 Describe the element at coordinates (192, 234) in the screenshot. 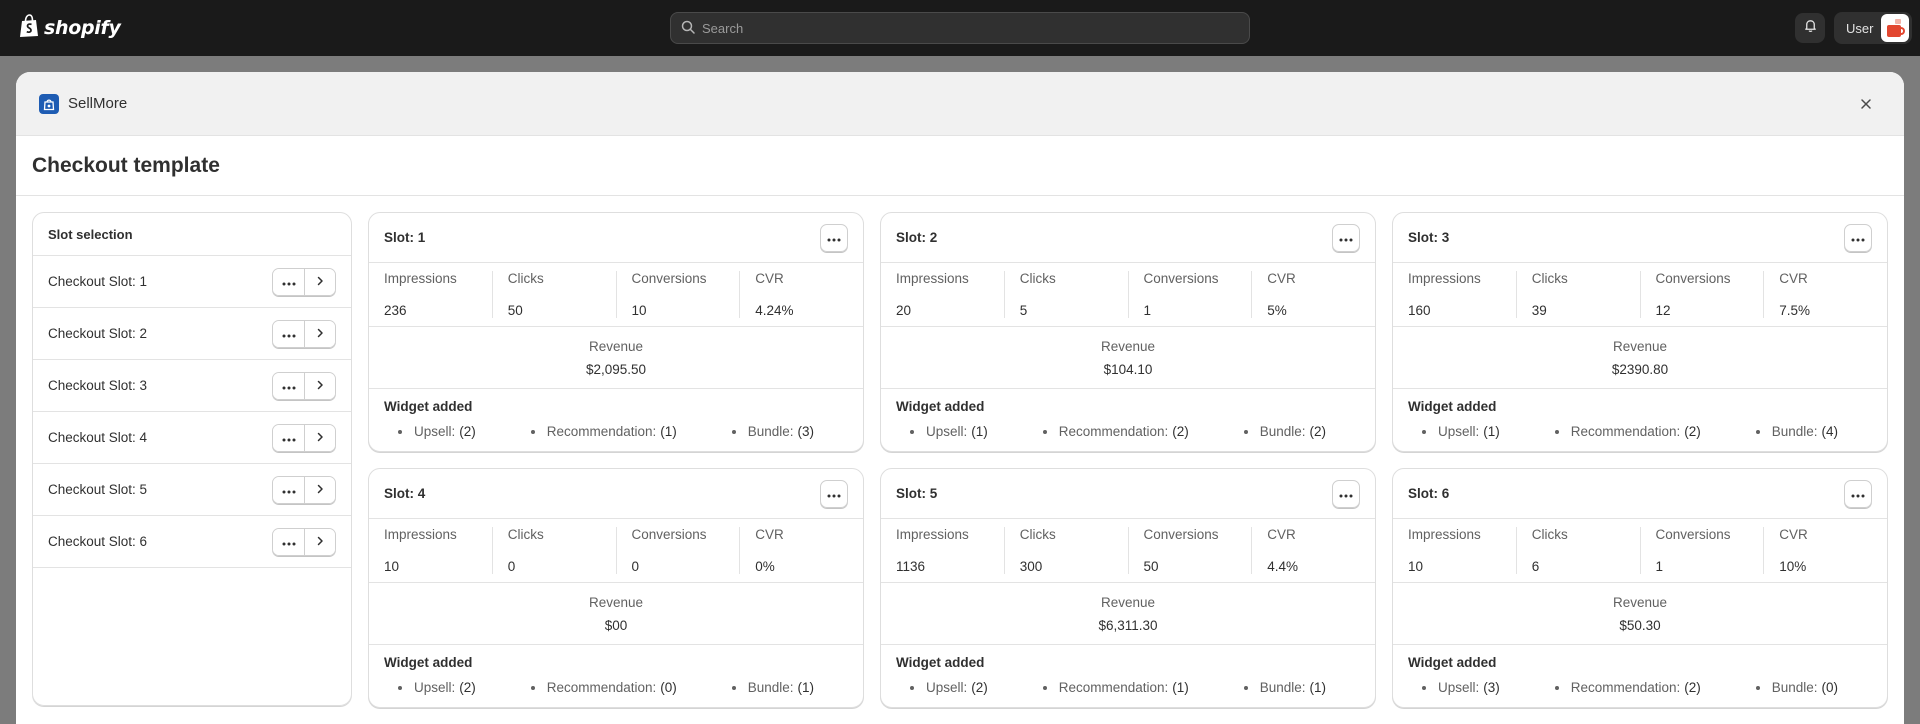

I see `slot-selection-heading: Slot selection` at that location.